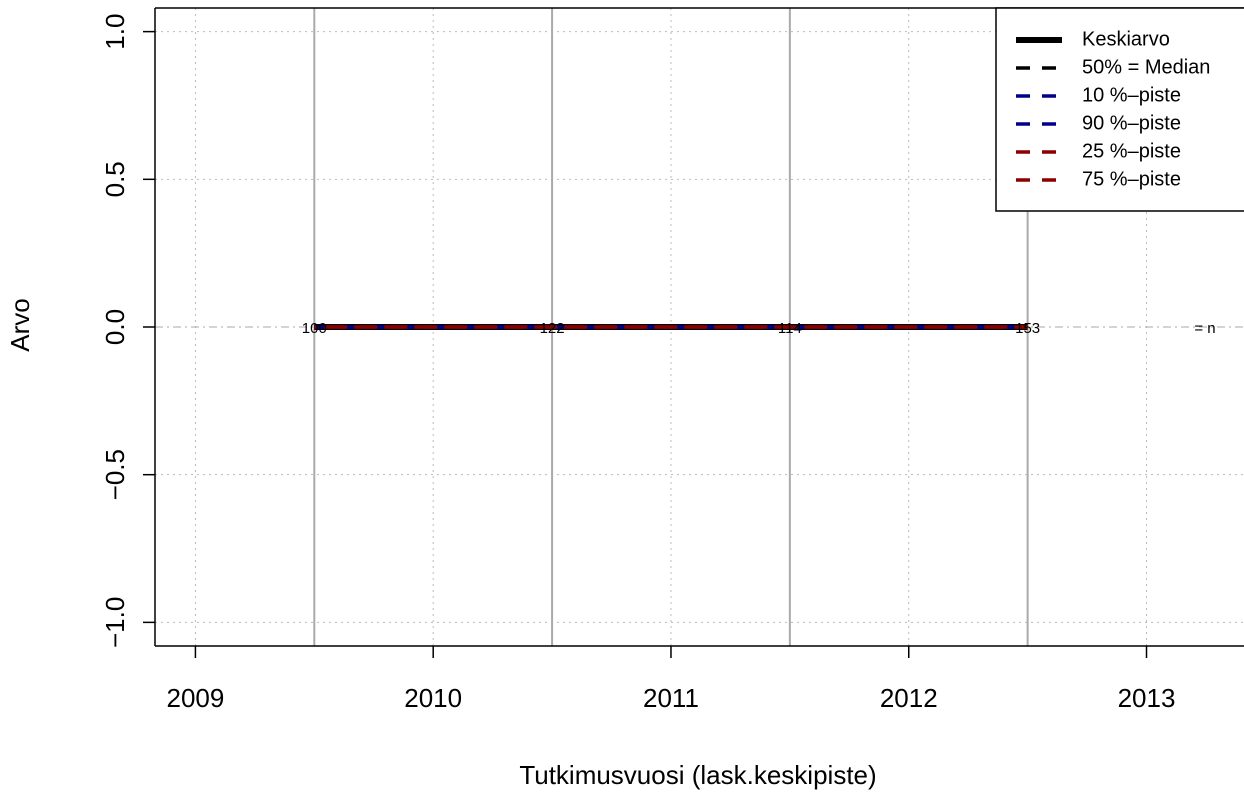 The height and width of the screenshot is (798, 1244). Describe the element at coordinates (115, 622) in the screenshot. I see `y-tick-label: −1.0` at that location.